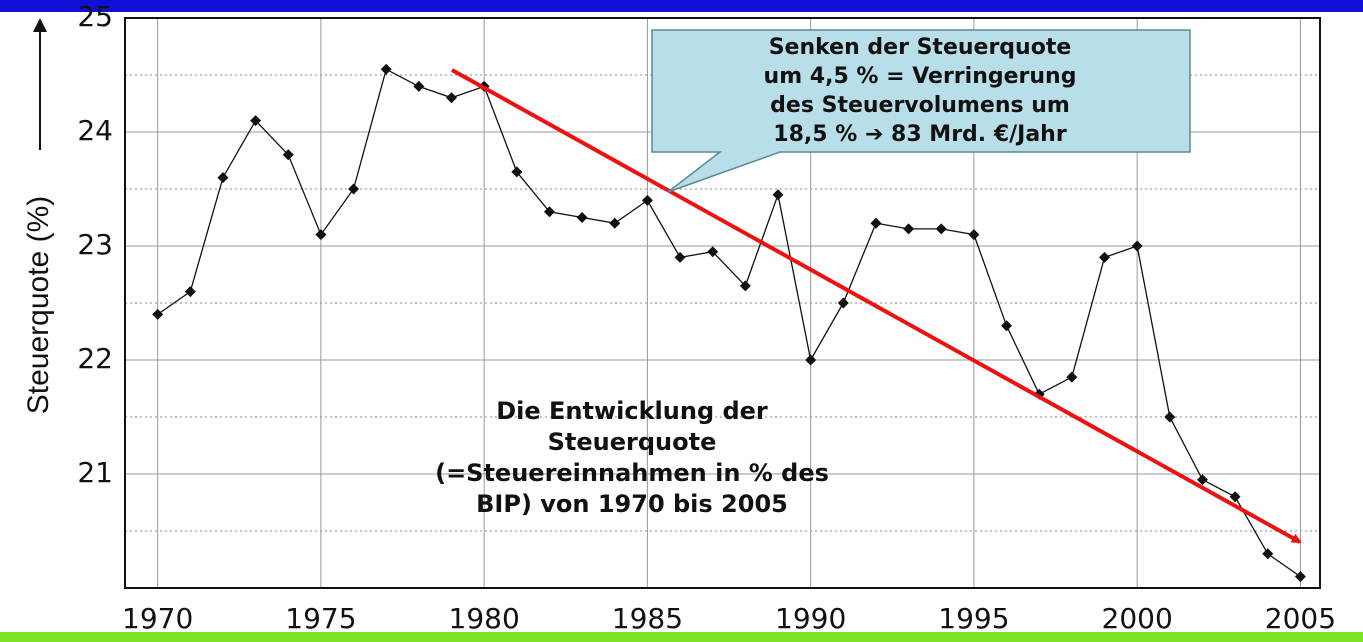  What do you see at coordinates (973, 618) in the screenshot?
I see `x-tick-label: 1995` at bounding box center [973, 618].